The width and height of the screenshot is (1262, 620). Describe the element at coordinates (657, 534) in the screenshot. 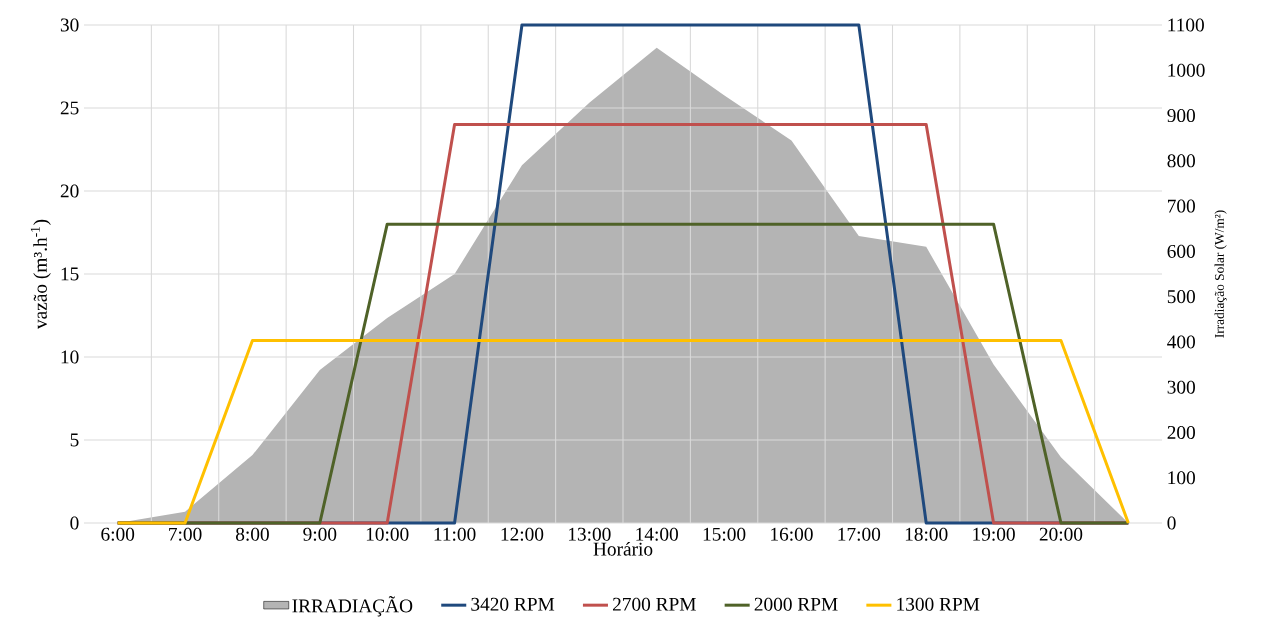

I see `x-tick-label: 14:00` at that location.